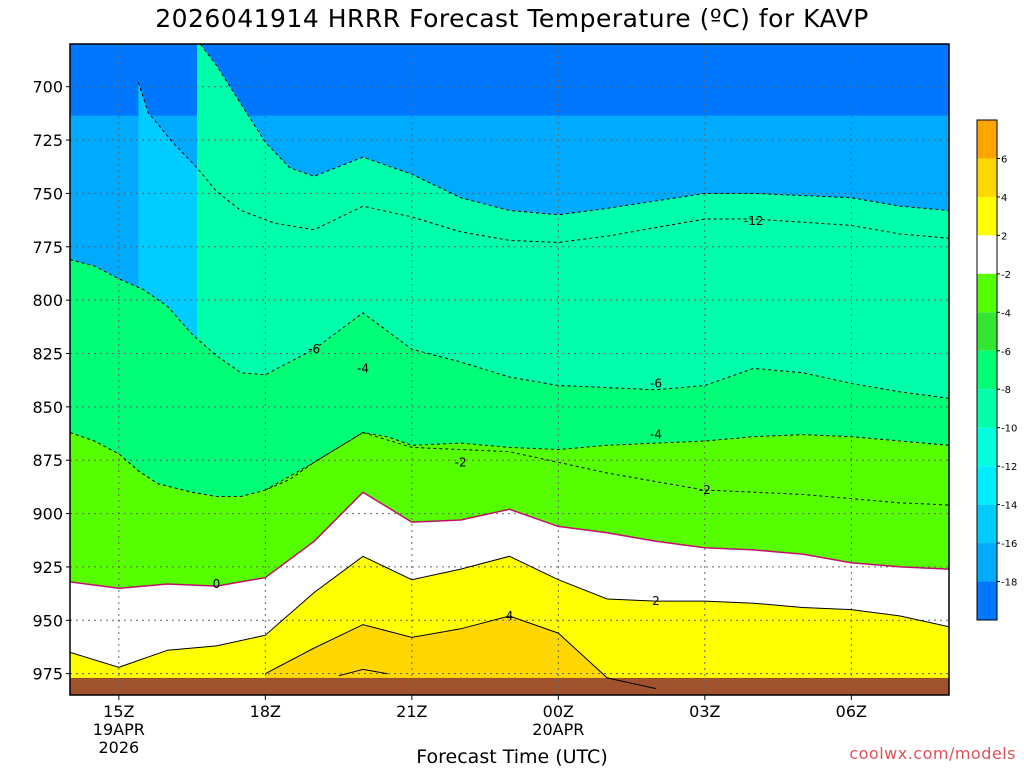  I want to click on y-tick-label: 775, so click(47, 247).